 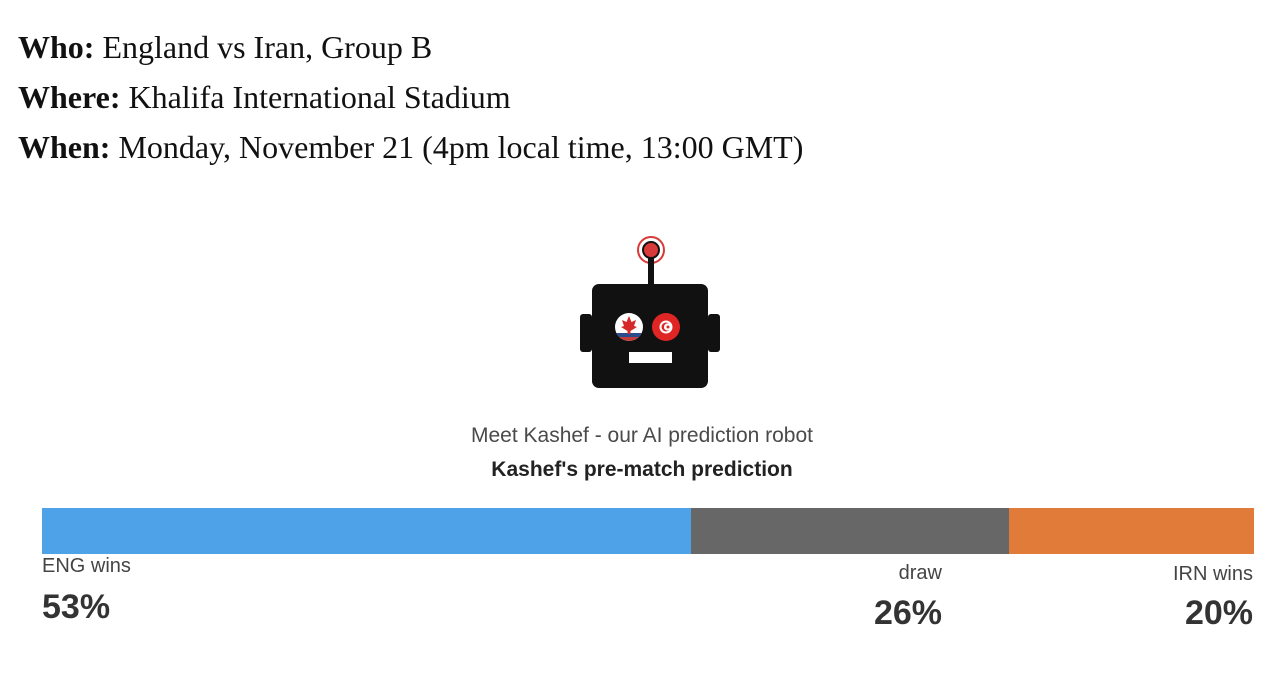 I want to click on irn-wins-label: IRN wins, so click(x=1212, y=574).